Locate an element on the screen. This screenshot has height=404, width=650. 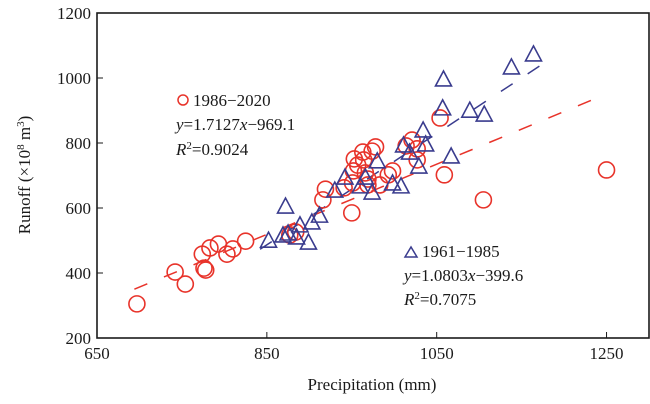
legend-1986-2020-equation: y=1.7127x−969.1 is located at coordinates (234, 124).